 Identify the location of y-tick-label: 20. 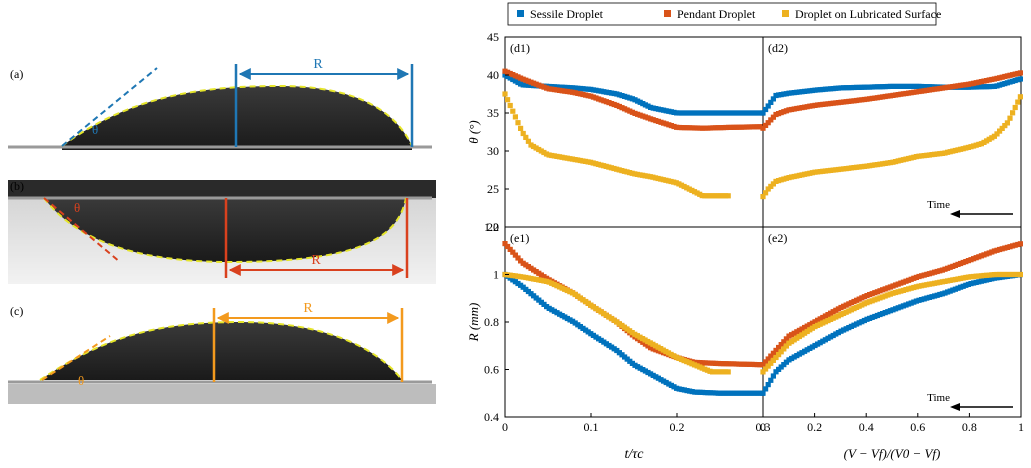
(493, 227).